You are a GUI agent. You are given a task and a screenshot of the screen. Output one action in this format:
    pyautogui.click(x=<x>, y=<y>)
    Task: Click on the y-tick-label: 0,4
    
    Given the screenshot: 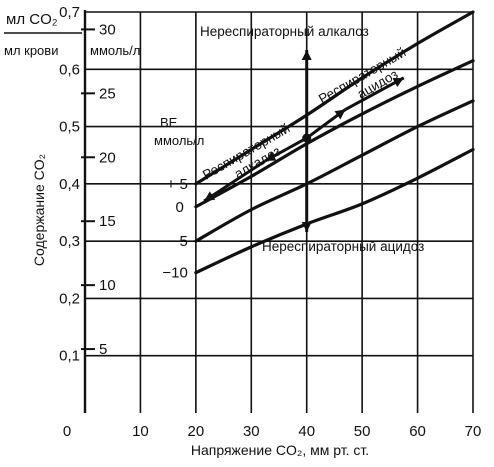 What is the action you would take?
    pyautogui.click(x=69, y=184)
    